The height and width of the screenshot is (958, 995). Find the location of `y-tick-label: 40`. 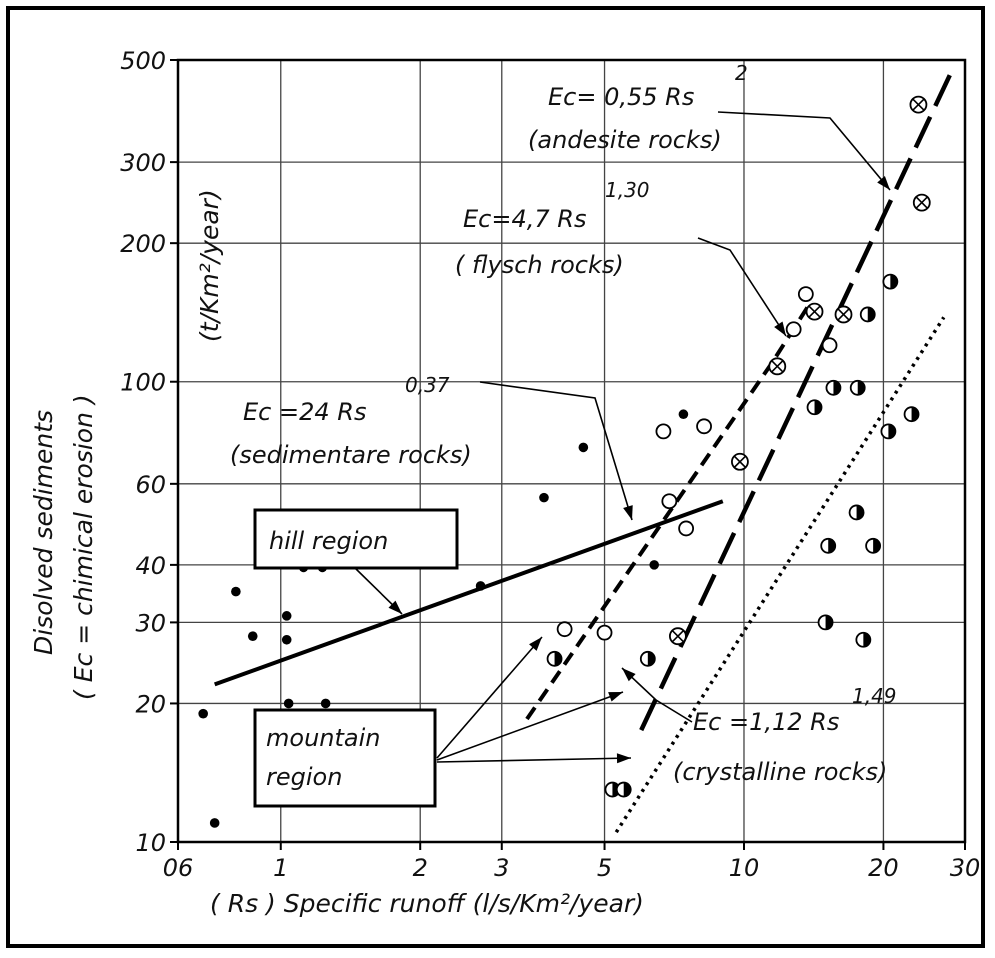

y-tick-label: 40 is located at coordinates (150, 566).